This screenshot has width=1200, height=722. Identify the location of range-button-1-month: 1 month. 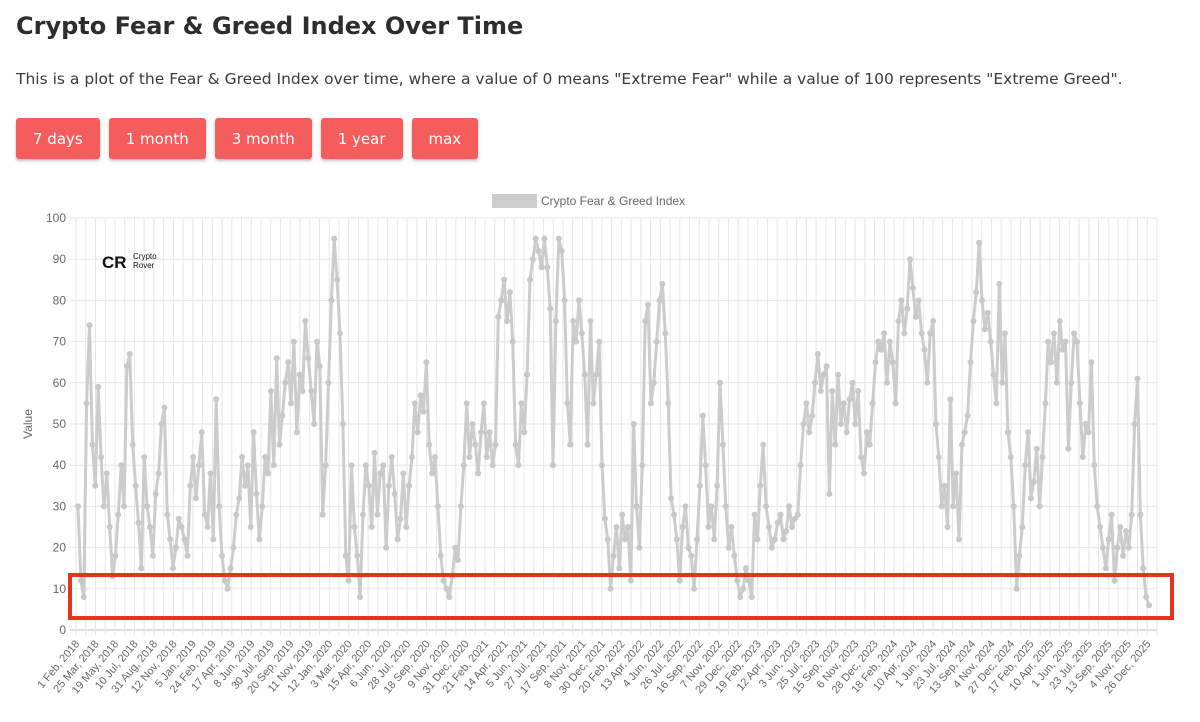
(157, 138).